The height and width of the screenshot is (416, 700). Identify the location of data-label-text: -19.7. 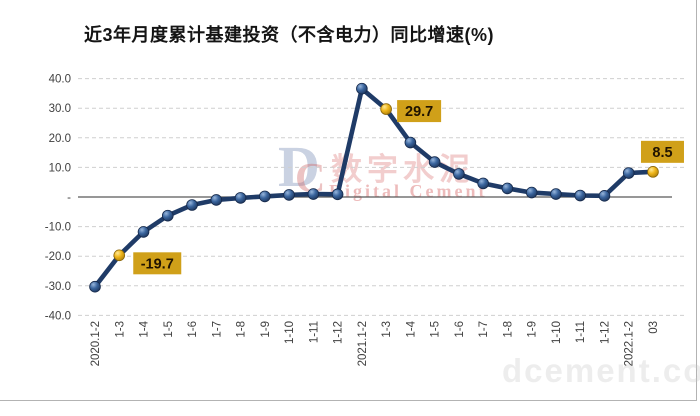
(157, 264).